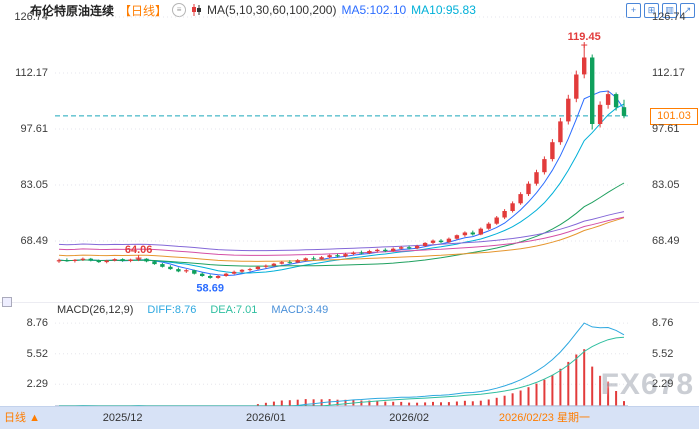 The height and width of the screenshot is (429, 699). What do you see at coordinates (95, 310) in the screenshot?
I see `macd-title: MACD(26,12,9)` at bounding box center [95, 310].